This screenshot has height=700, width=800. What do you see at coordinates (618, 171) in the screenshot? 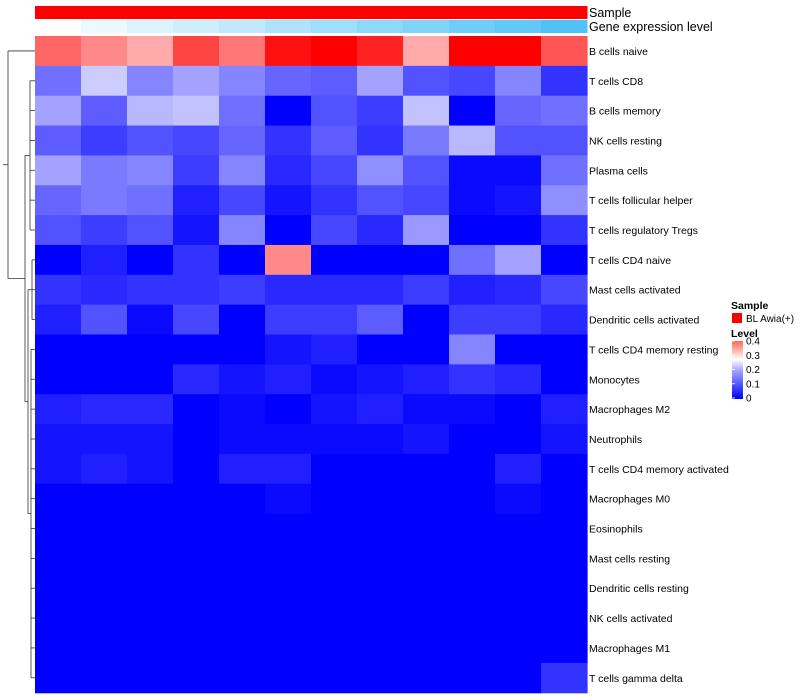
I see `row-label: Plasma cells` at bounding box center [618, 171].